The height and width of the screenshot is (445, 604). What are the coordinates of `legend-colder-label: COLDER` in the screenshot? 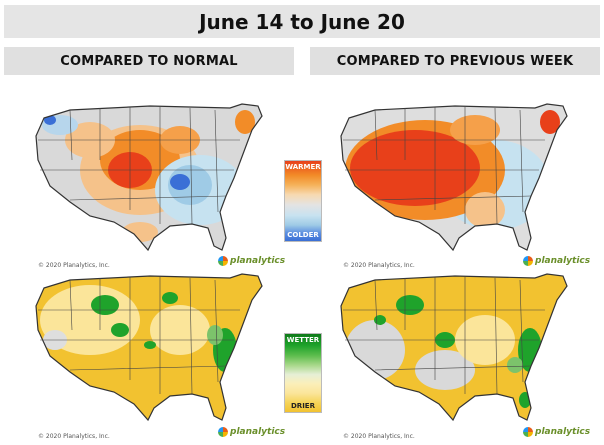 It's located at (303, 235).